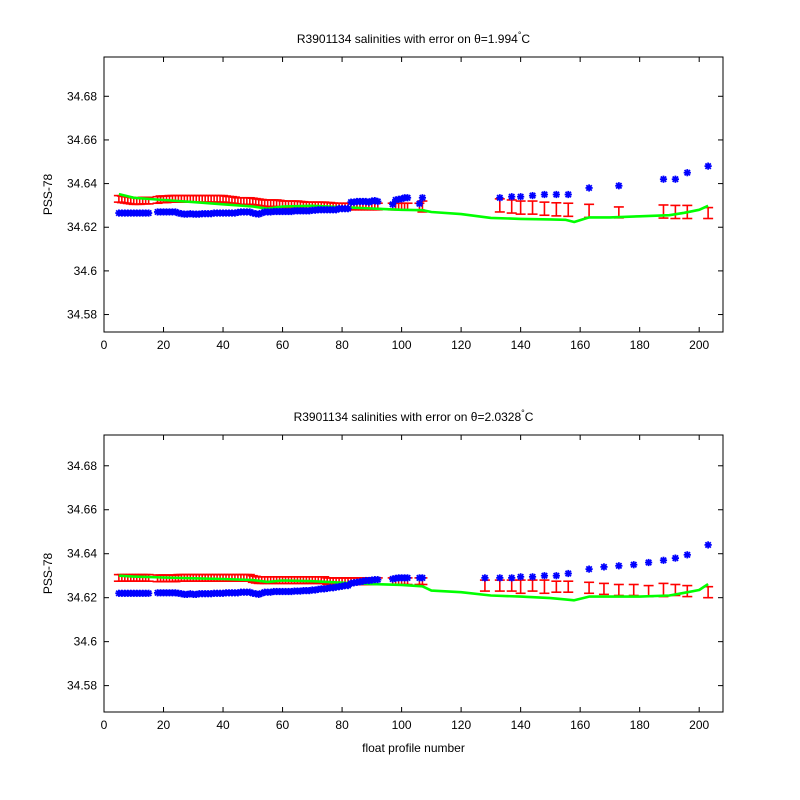  I want to click on x-tick-label: 120, so click(461, 725).